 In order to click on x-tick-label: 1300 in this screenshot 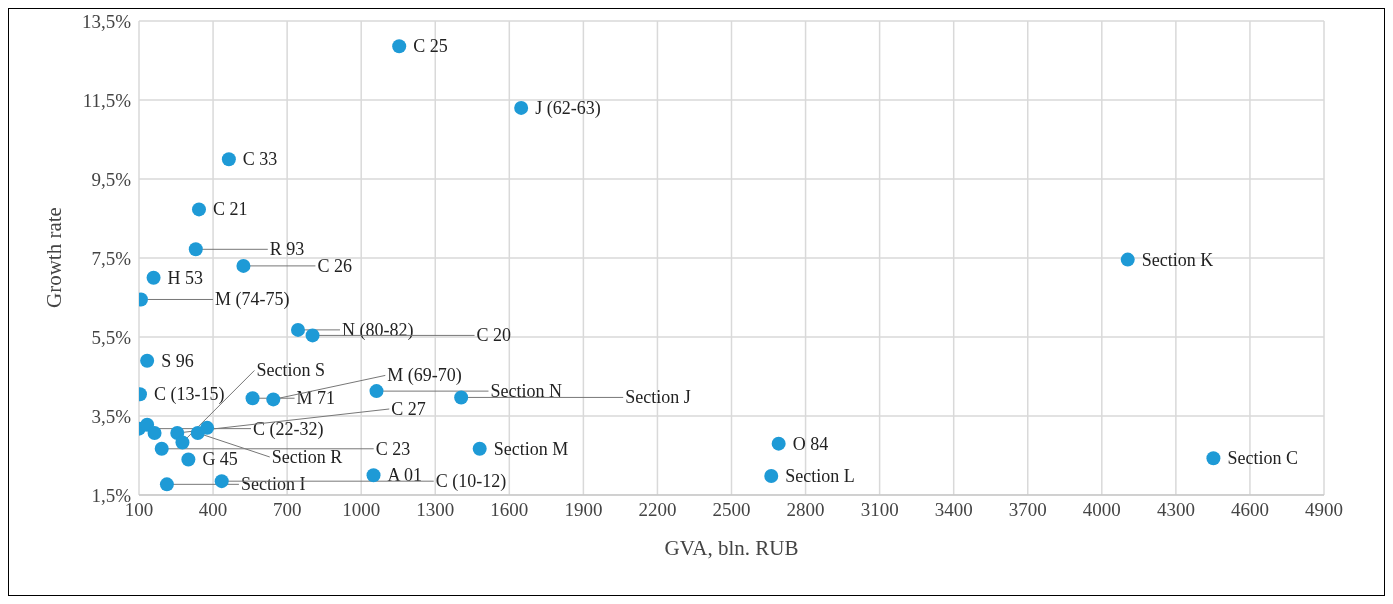, I will do `click(435, 510)`.